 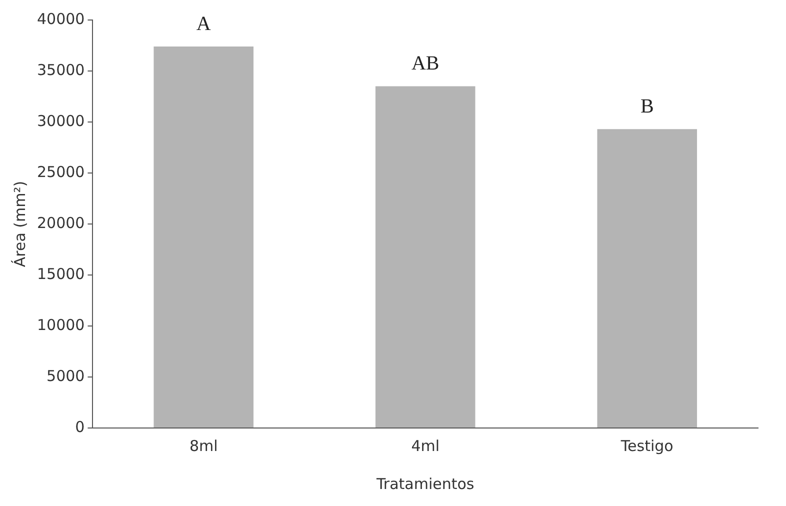 I want to click on y-tick-label: 15000, so click(x=61, y=273).